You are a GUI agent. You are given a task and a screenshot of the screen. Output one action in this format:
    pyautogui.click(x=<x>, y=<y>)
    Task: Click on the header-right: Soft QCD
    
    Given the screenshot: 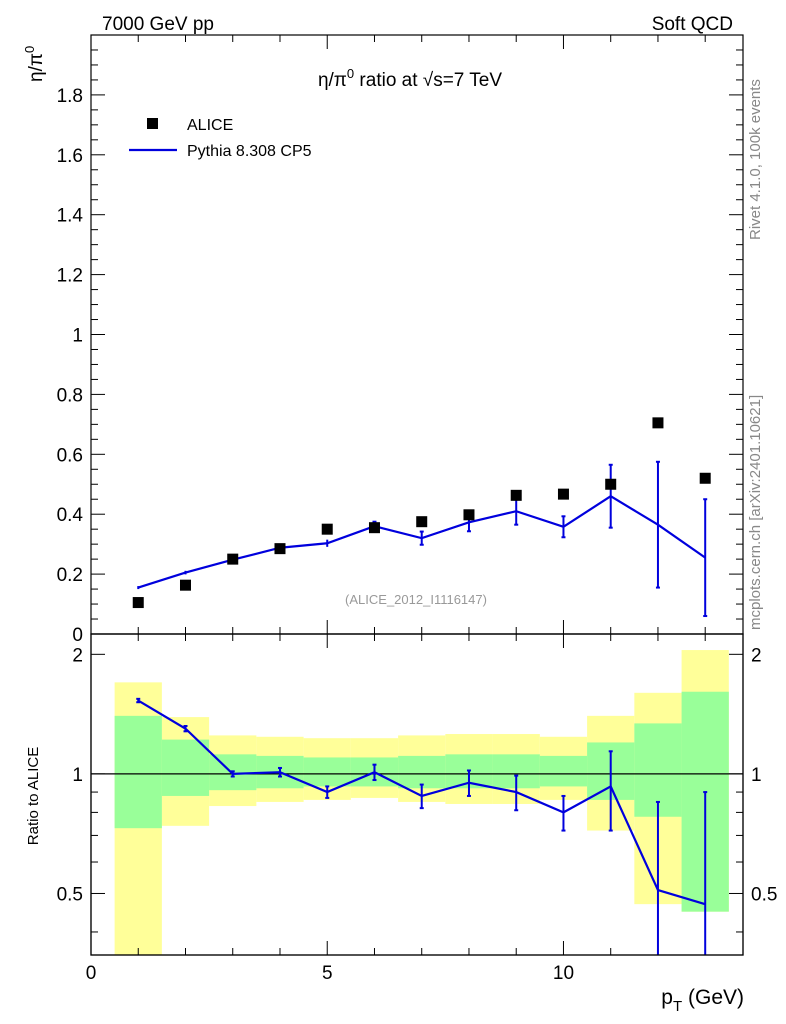 What is the action you would take?
    pyautogui.click(x=692, y=24)
    